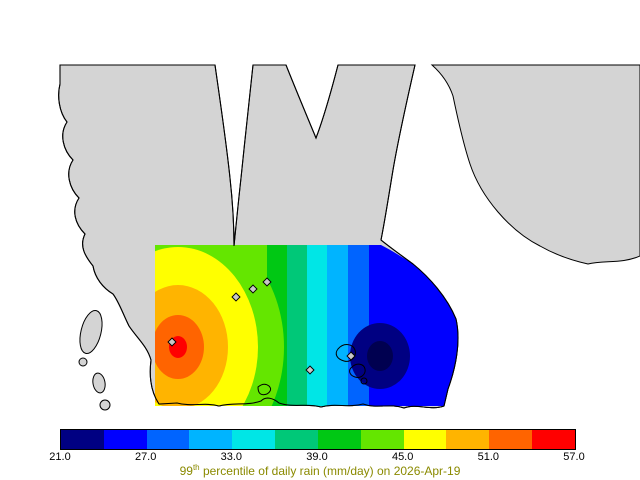 The width and height of the screenshot is (640, 480). I want to click on colorbar-tick-label: 45.0, so click(402, 457).